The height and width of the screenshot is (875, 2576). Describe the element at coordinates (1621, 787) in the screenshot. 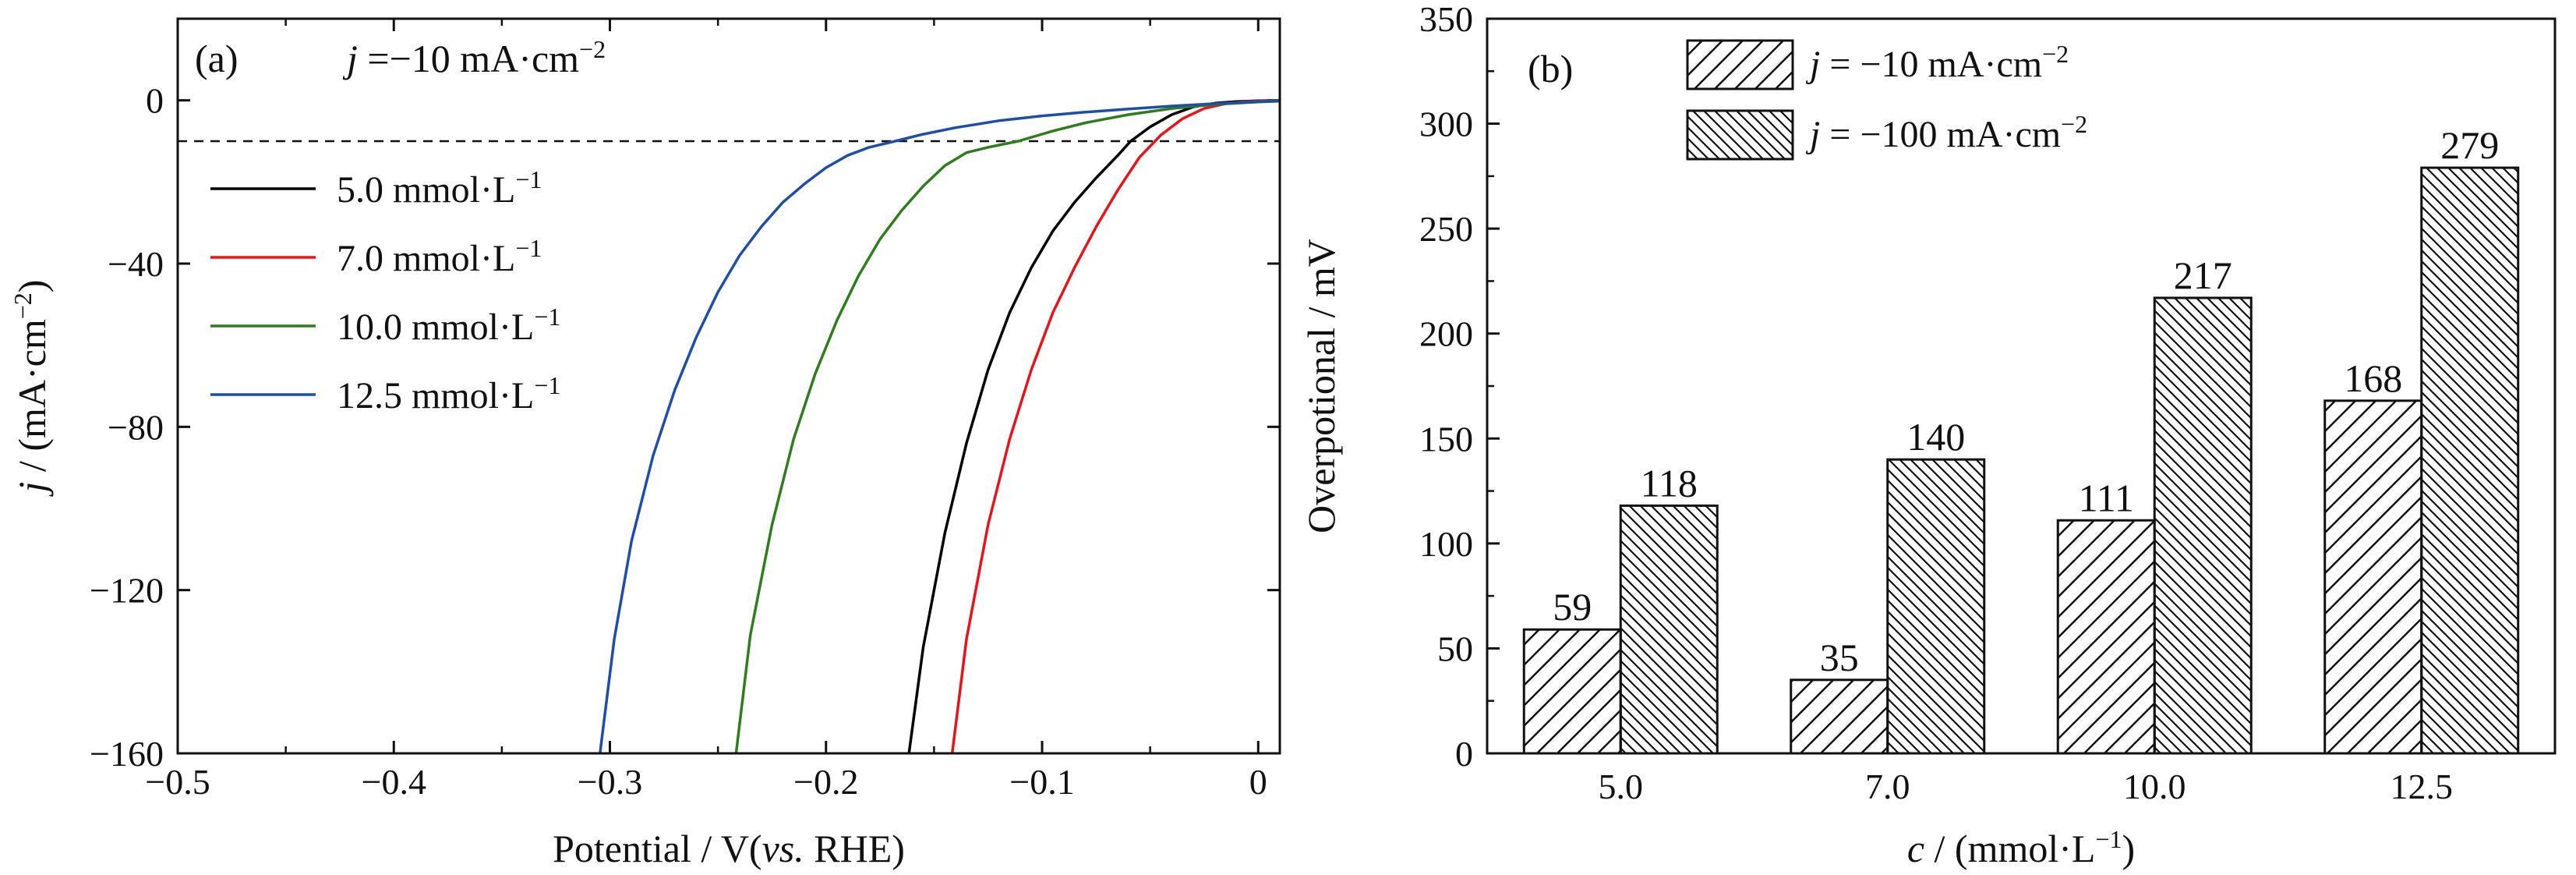

I see `panel-b-x-tick-label: 5.0` at that location.